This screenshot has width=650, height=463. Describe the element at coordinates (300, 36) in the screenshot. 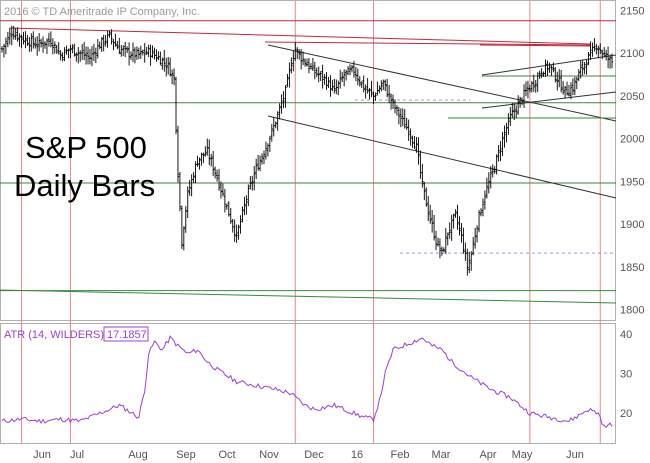

I see `resistance-trendline-top` at that location.